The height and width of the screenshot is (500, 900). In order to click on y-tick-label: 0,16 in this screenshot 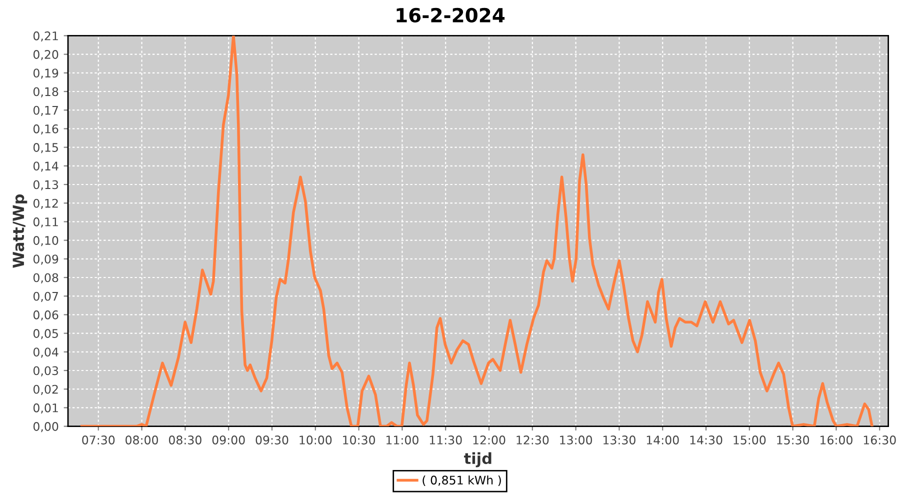, I will do `click(45, 129)`.